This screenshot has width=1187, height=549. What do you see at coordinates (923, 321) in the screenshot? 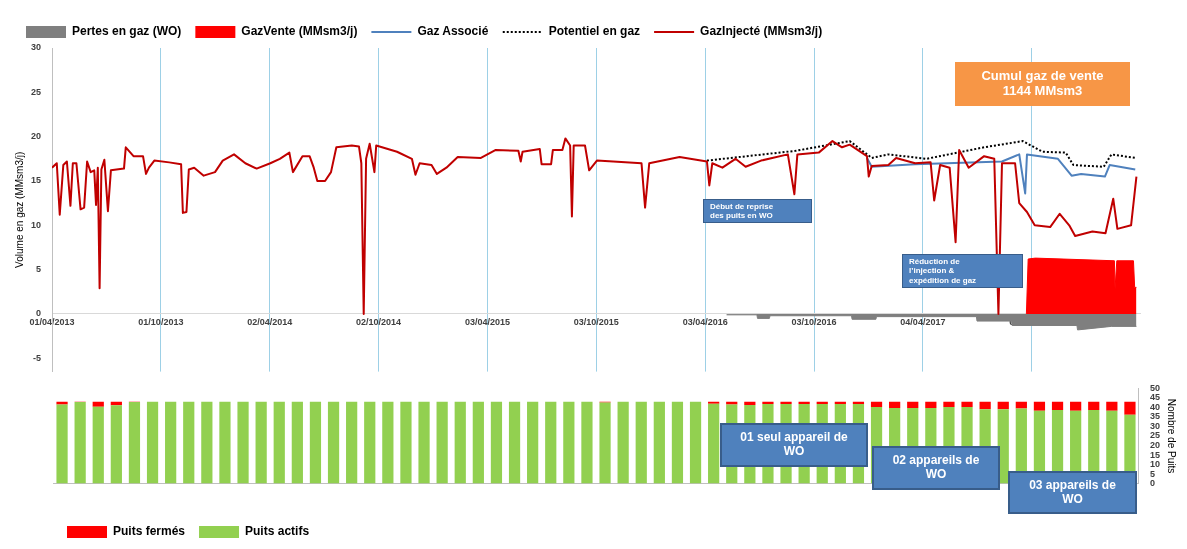
I see `x-tick-label: 04/04/2017` at bounding box center [923, 321].